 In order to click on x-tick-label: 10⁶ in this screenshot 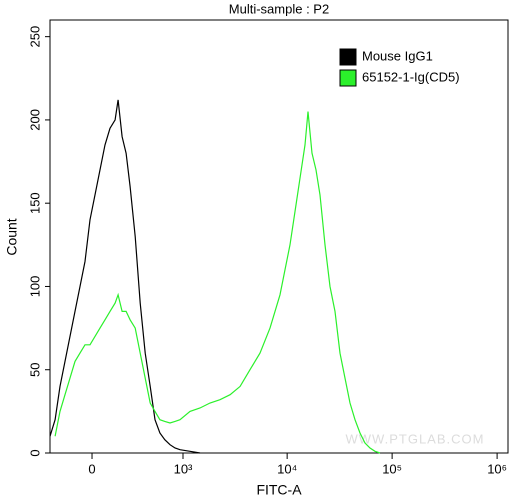, I will do `click(497, 468)`.